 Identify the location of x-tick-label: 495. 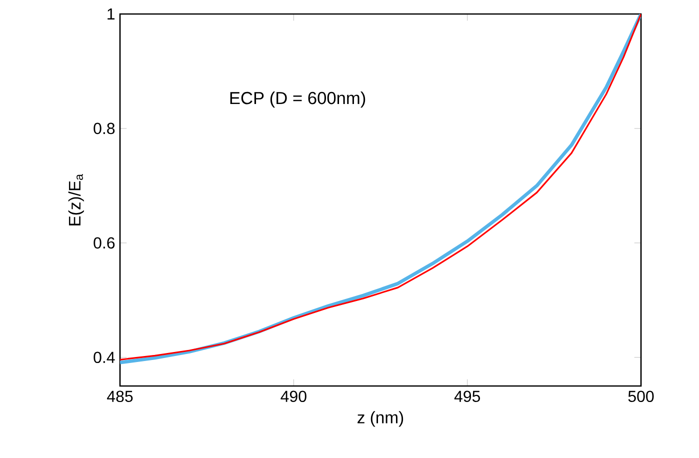
(467, 396).